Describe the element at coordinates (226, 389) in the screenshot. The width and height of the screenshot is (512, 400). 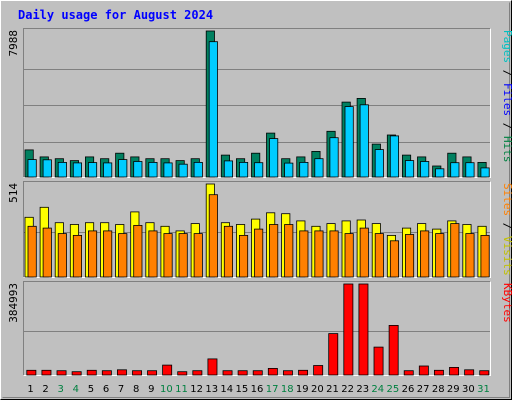
I see `x-label-day-14: 14` at that location.